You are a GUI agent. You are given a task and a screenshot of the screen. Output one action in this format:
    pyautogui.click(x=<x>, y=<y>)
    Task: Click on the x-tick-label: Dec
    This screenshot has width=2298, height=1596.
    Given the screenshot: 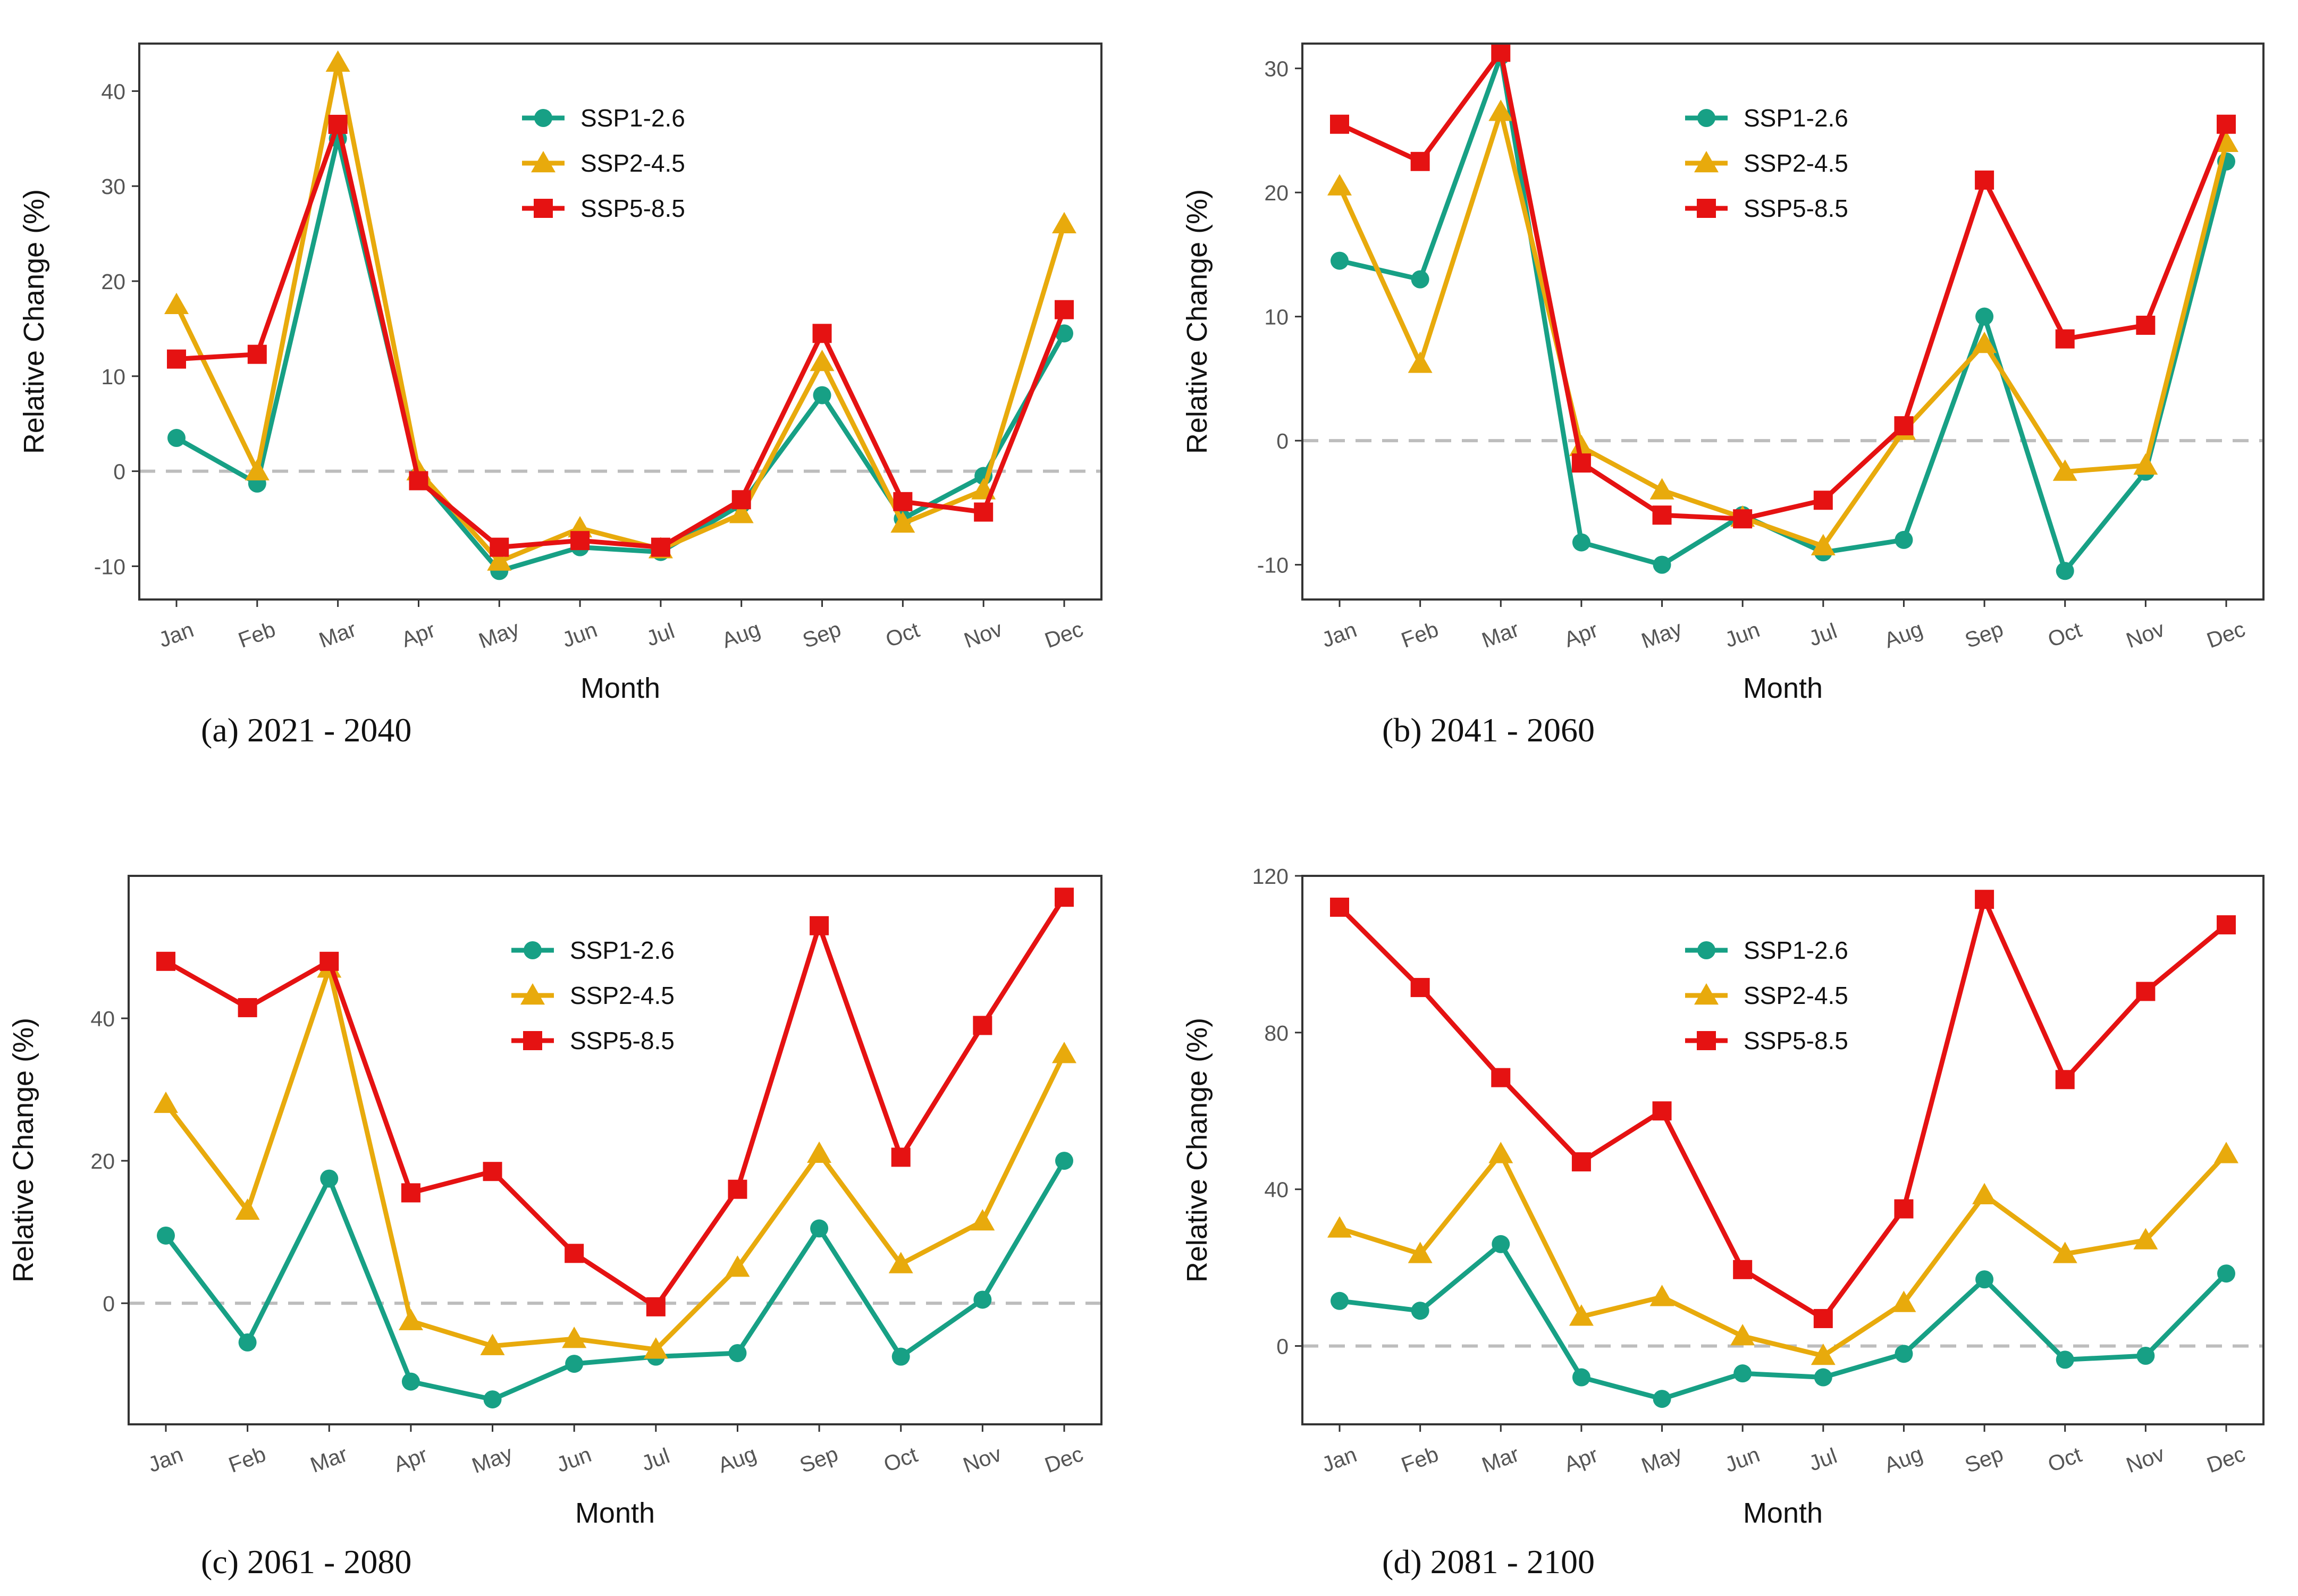 What is the action you would take?
    pyautogui.click(x=1063, y=1459)
    